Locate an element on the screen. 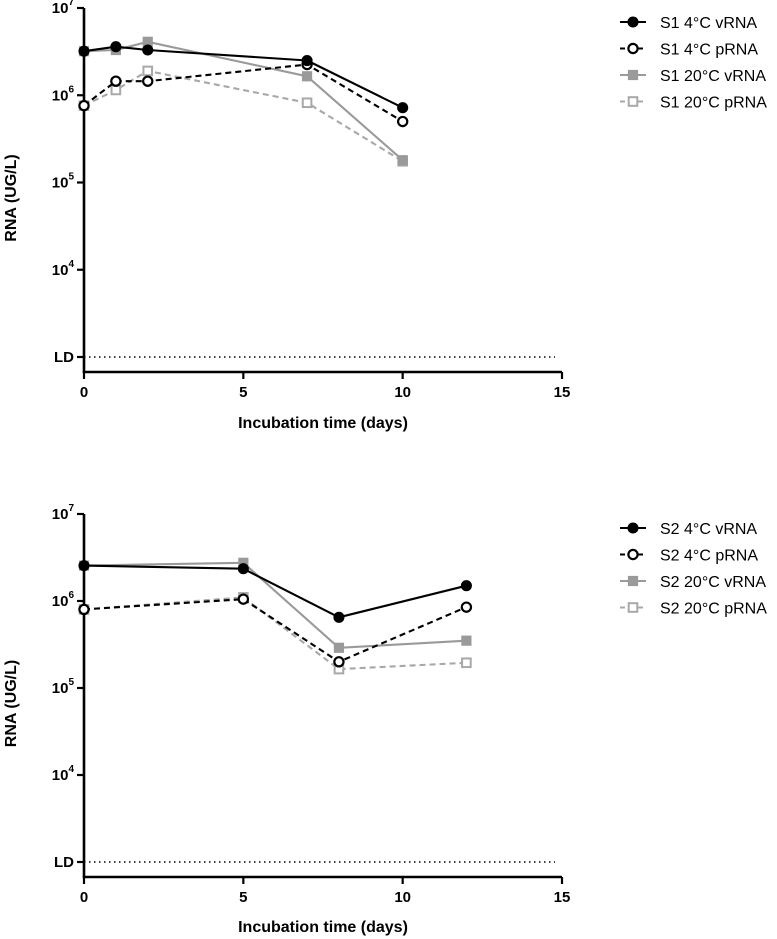 Image resolution: width=777 pixels, height=939 pixels. legend-label: S2 20°C vRNA is located at coordinates (713, 582).